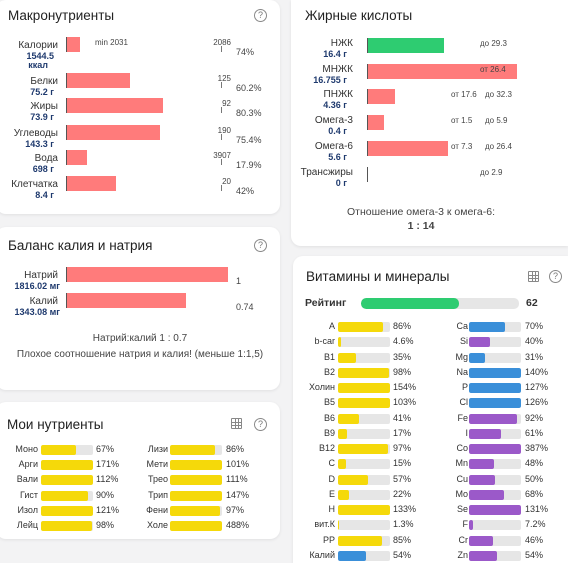 This screenshot has width=568, height=563. I want to click on balance-amount: 1343.08 мг, so click(37, 312).